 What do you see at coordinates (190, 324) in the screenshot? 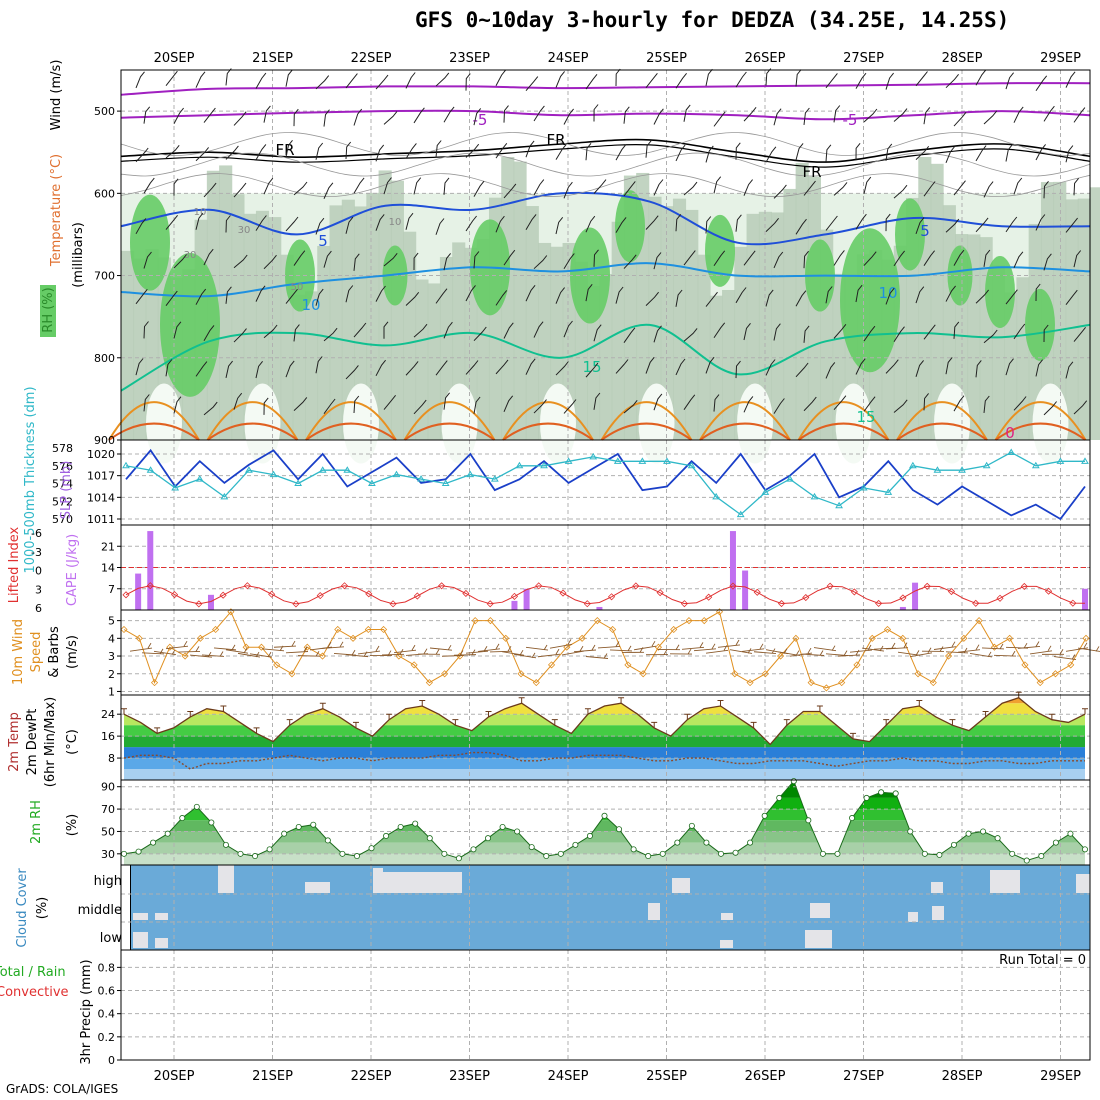
I see `rh-shade-green` at bounding box center [190, 324].